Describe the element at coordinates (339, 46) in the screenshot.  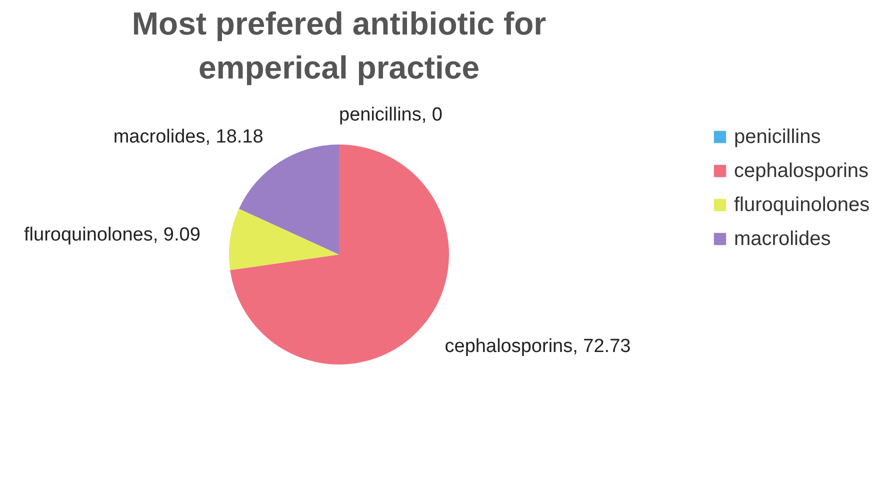
I see `chart-title: Most prefered antibiotic for emperical practice` at that location.